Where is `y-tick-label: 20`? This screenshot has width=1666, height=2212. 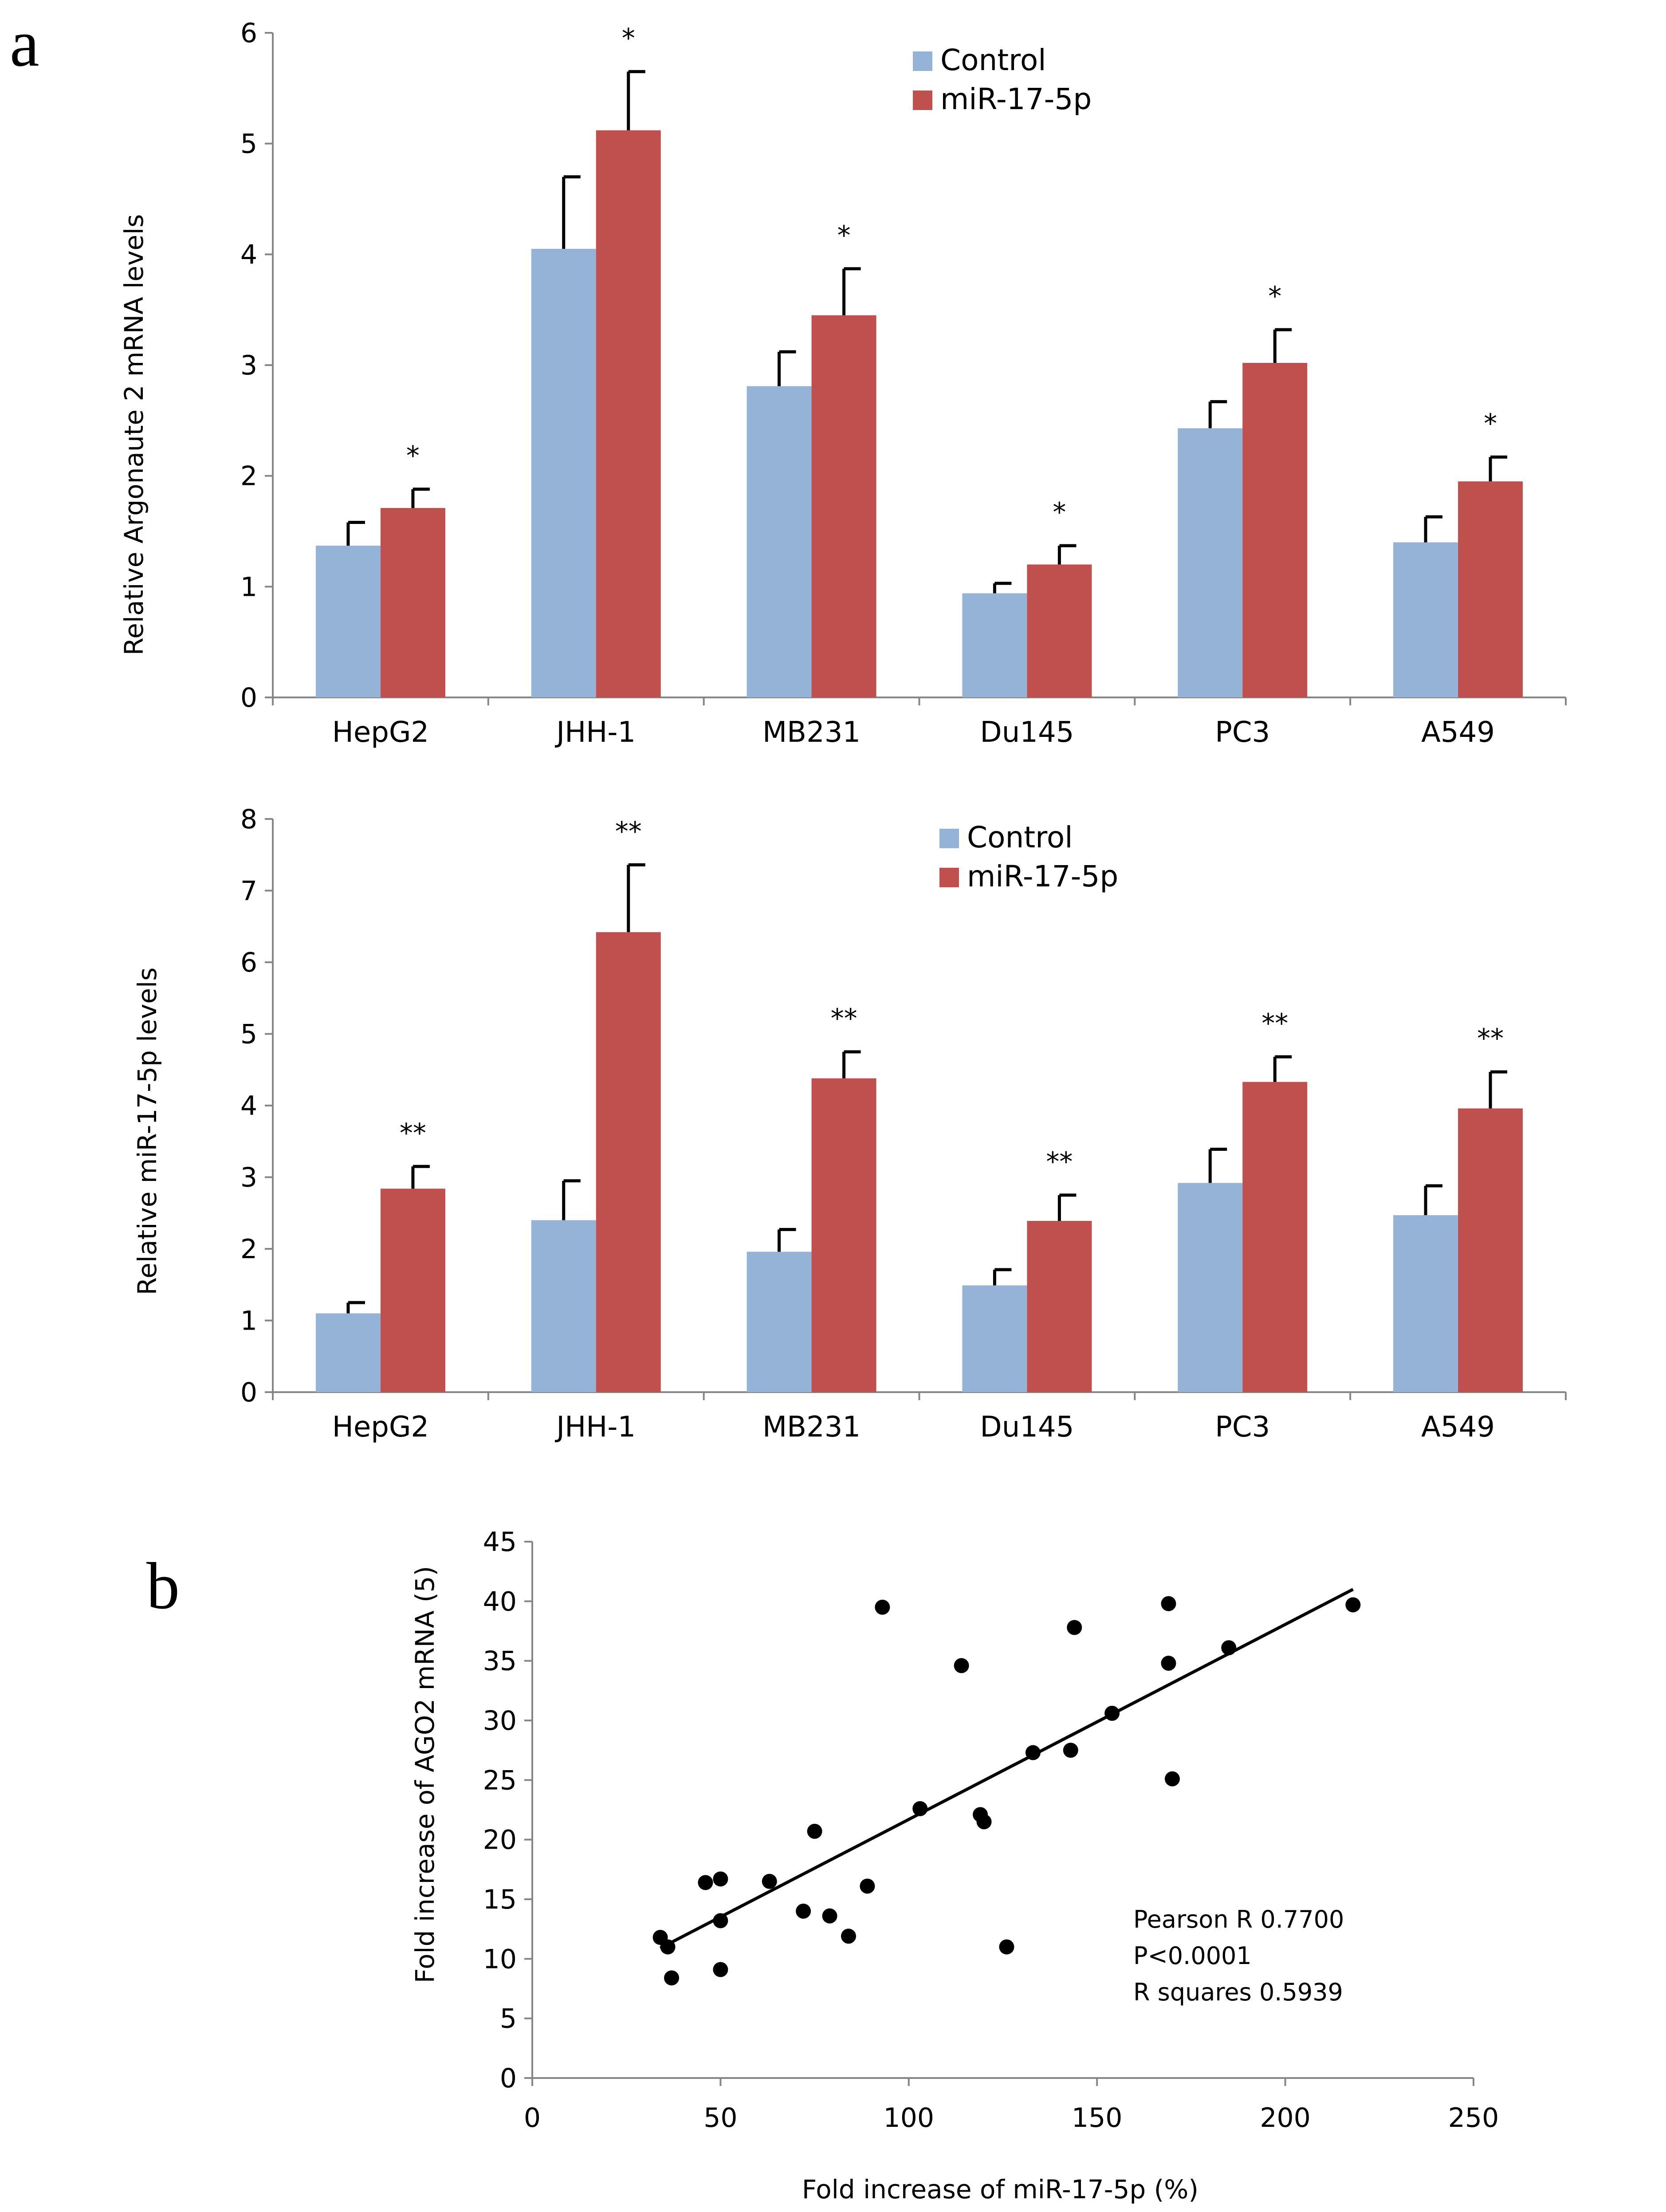
y-tick-label: 20 is located at coordinates (500, 1840).